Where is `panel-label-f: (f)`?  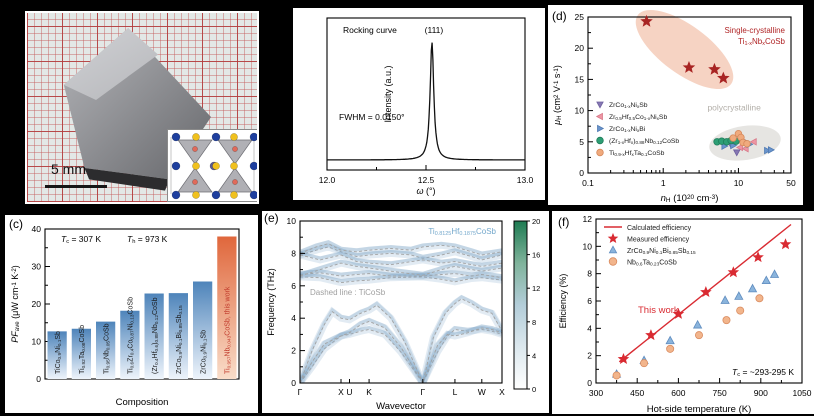
panel-label-f: (f) is located at coordinates (564, 222).